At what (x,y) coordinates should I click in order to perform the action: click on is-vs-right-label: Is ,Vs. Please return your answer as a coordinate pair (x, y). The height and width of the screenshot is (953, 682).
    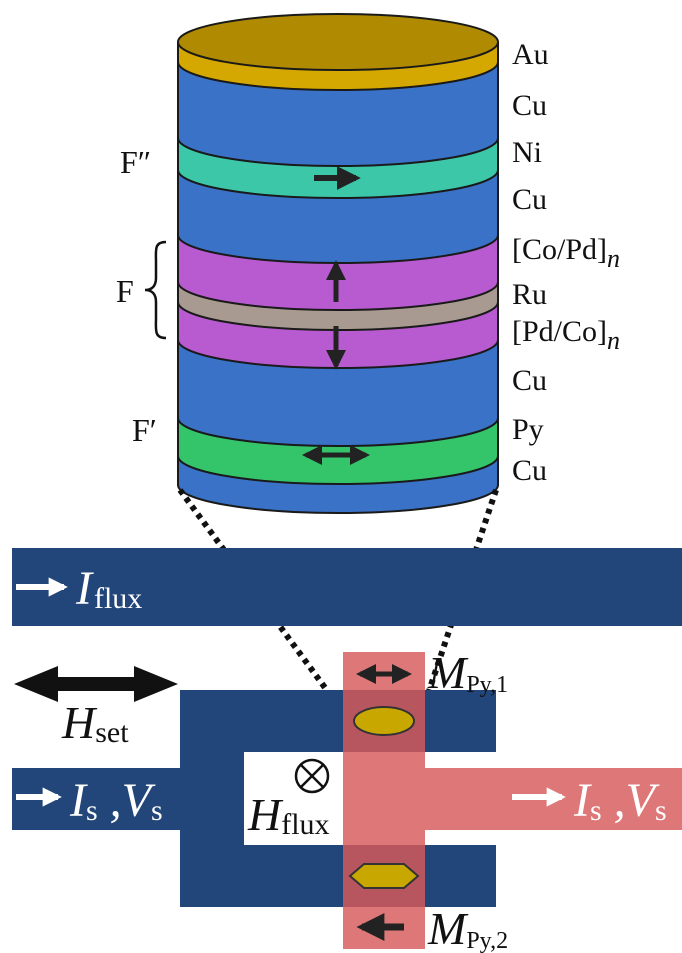
    Looking at the image, I should click on (620, 800).